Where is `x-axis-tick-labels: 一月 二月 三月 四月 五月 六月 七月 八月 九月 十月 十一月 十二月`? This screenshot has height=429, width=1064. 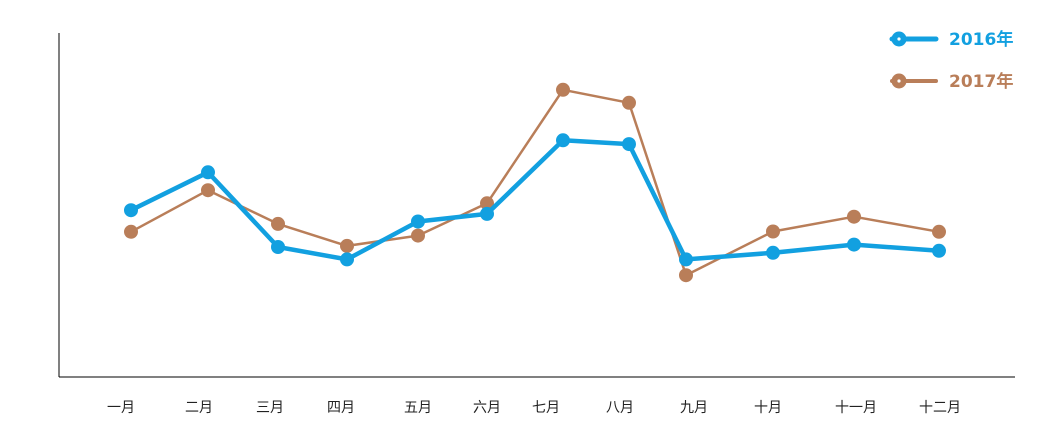 x-axis-tick-labels: 一月 二月 三月 四月 五月 六月 七月 八月 九月 十月 十一月 十二月 is located at coordinates (534, 408).